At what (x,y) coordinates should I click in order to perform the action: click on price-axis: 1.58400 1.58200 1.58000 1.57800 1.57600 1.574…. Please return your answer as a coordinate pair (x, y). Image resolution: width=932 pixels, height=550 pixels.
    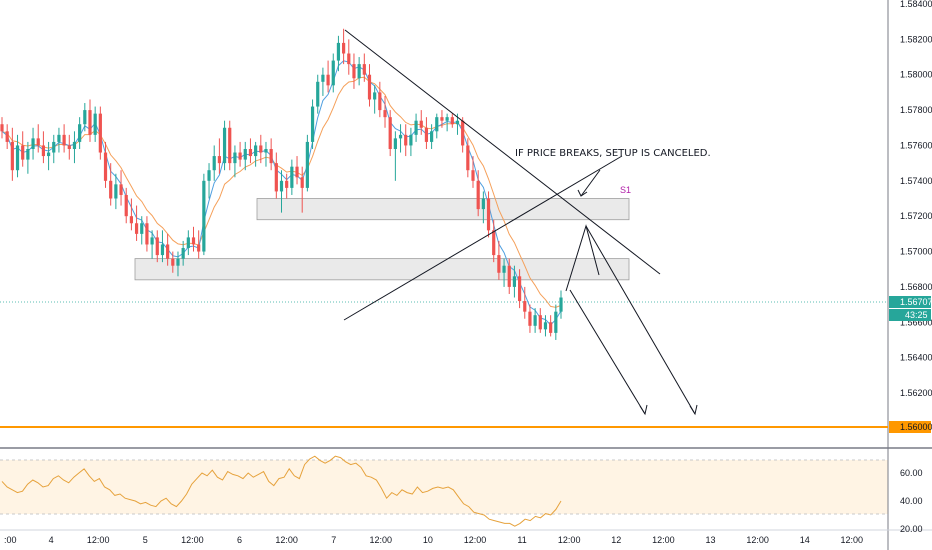
    Looking at the image, I should click on (916, 199).